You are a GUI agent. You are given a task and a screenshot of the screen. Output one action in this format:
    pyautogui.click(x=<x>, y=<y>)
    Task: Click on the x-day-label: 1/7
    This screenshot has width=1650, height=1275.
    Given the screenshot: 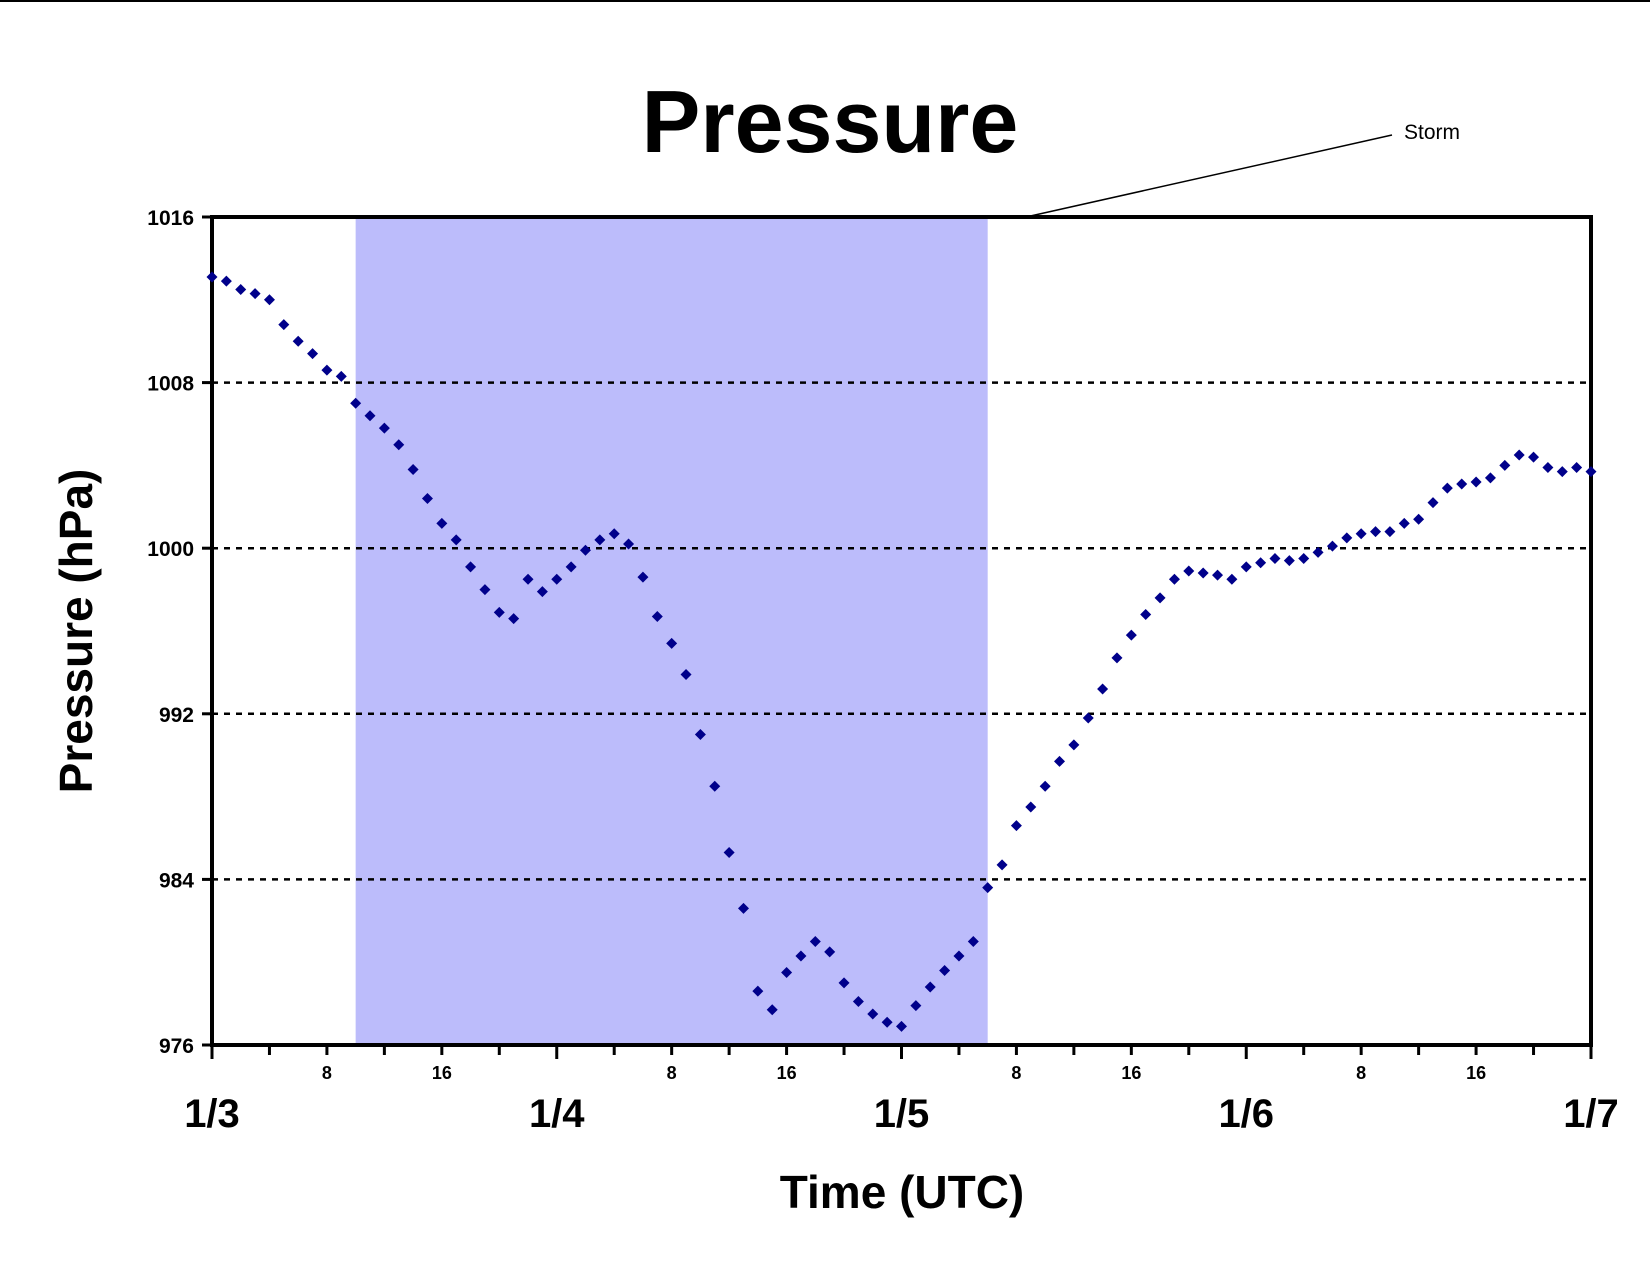 What is the action you would take?
    pyautogui.click(x=1591, y=1114)
    